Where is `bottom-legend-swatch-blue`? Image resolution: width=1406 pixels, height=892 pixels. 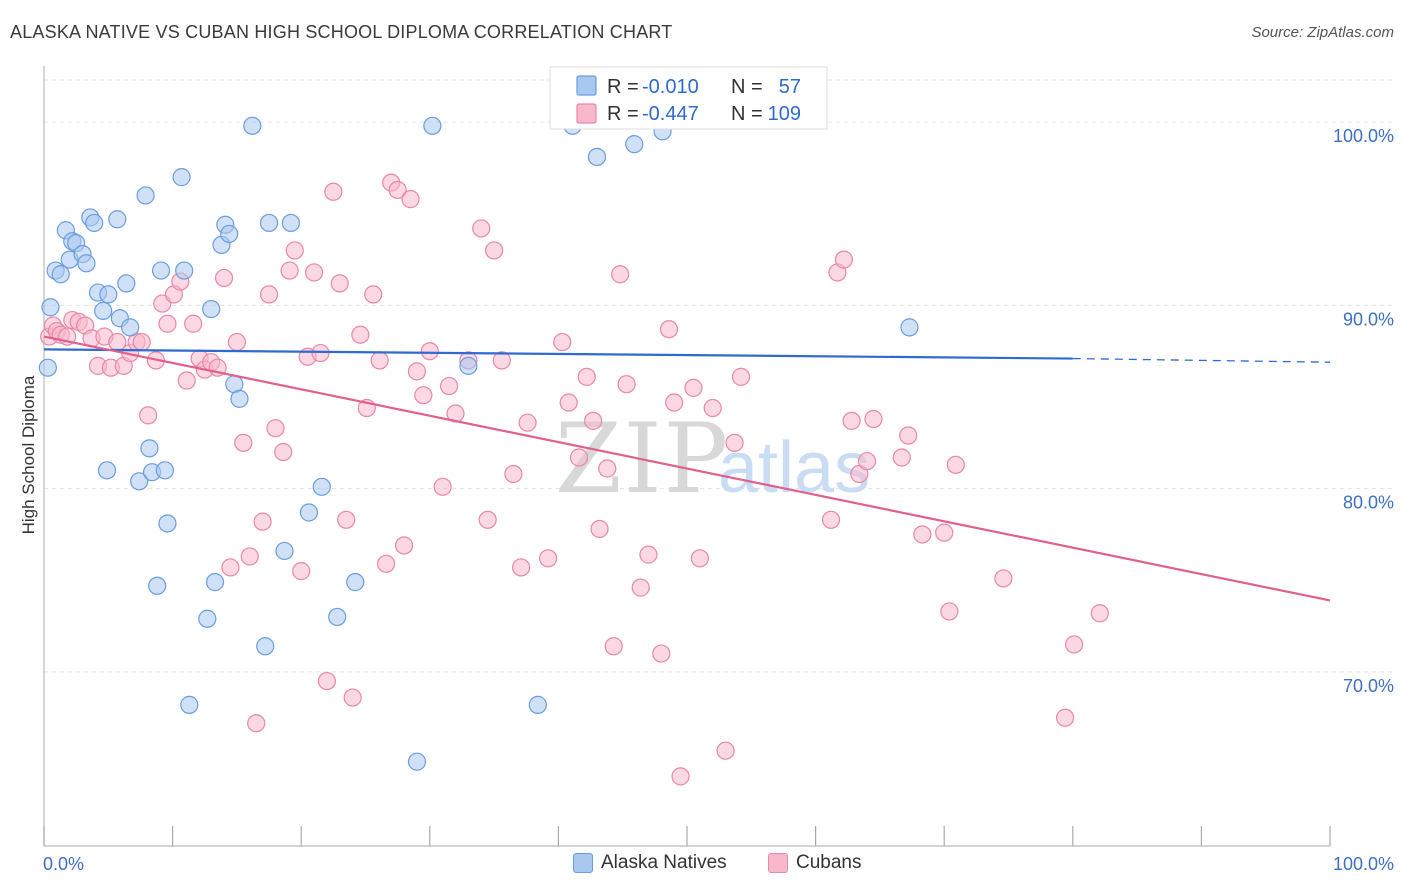 bottom-legend-swatch-blue is located at coordinates (583, 863).